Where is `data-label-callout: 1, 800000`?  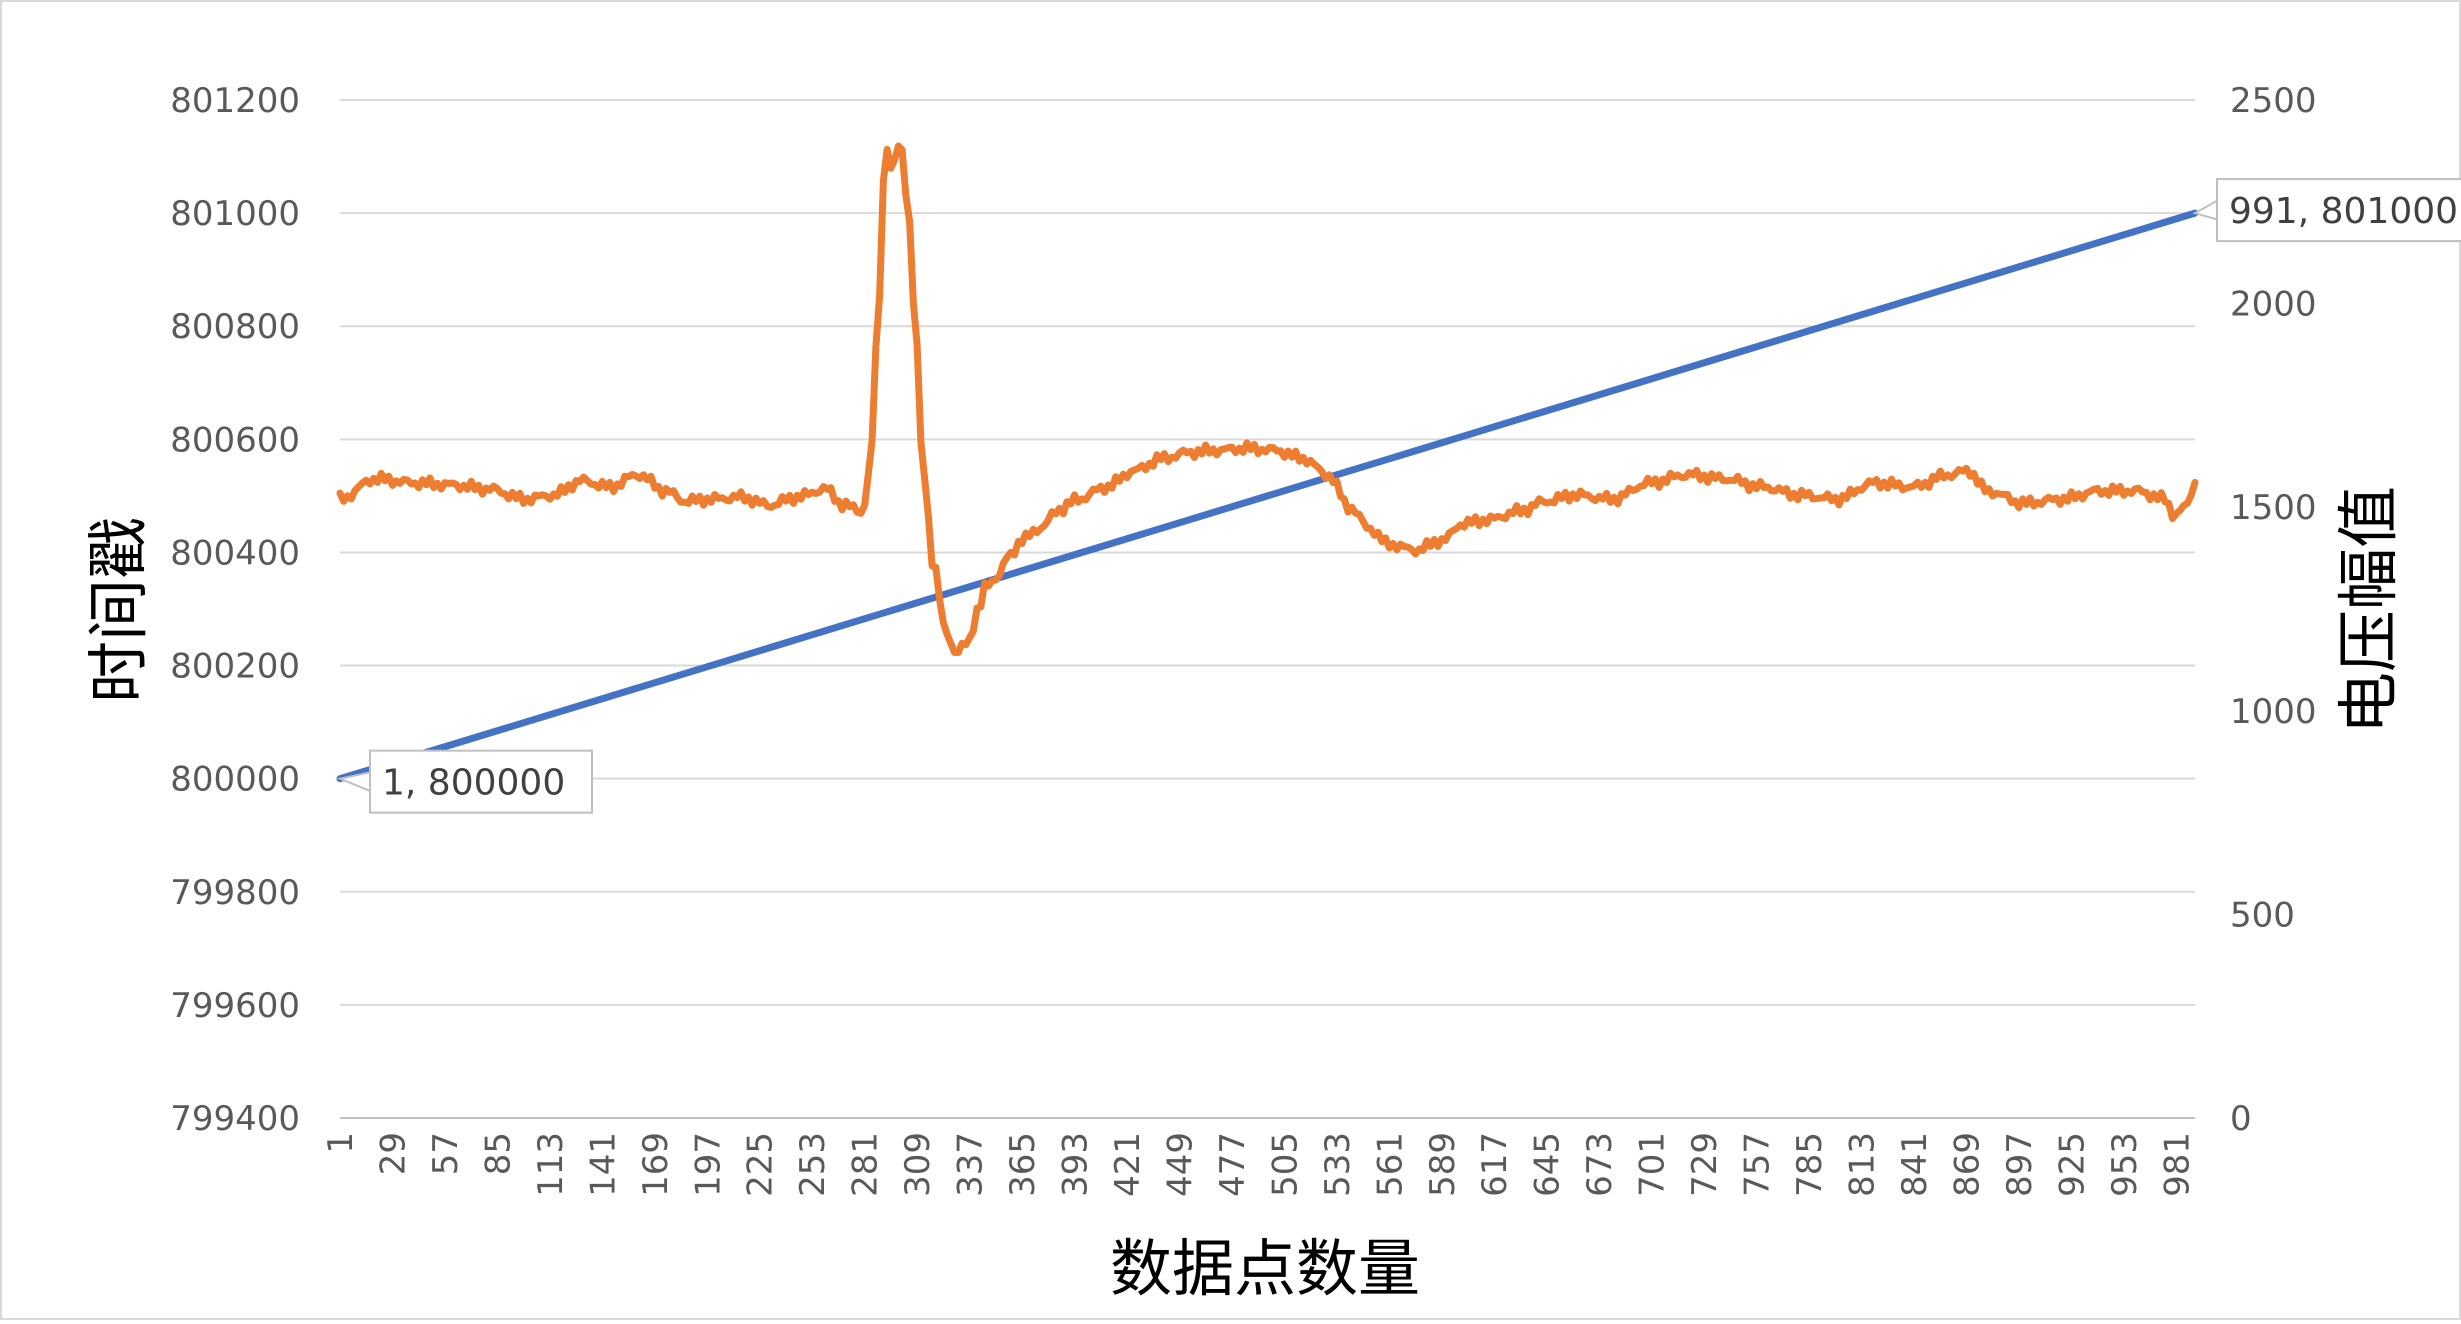
data-label-callout: 1, 800000 is located at coordinates (464, 781).